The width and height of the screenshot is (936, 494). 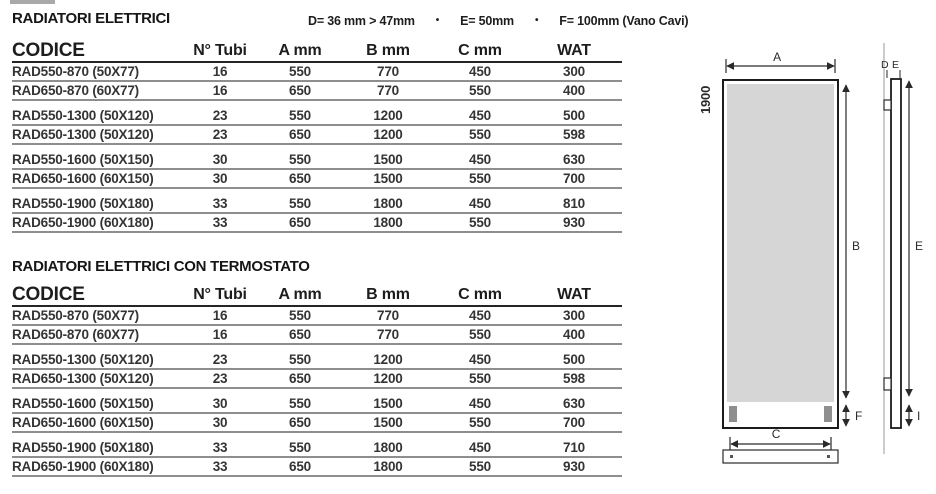 I want to click on front-panel, so click(x=780, y=243).